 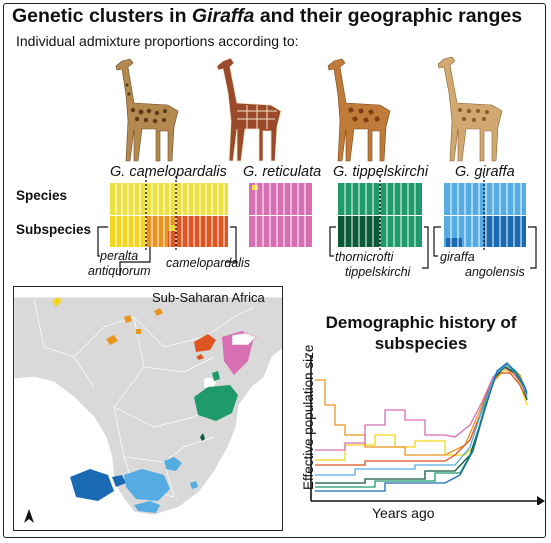 I want to click on range-giraffa, so click(x=161, y=485).